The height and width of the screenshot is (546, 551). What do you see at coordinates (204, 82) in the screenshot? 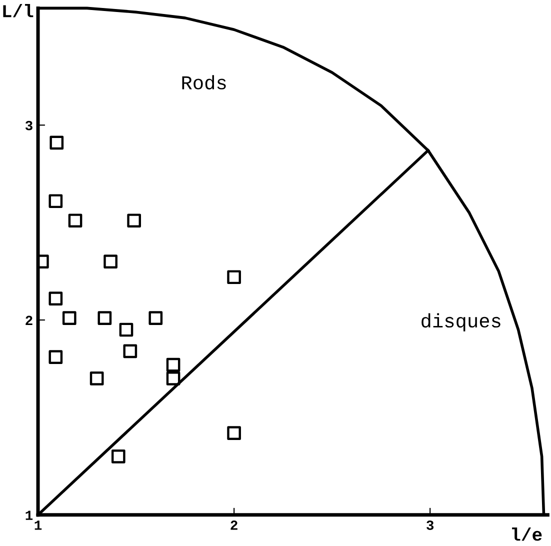
I see `annotation: Rods` at bounding box center [204, 82].